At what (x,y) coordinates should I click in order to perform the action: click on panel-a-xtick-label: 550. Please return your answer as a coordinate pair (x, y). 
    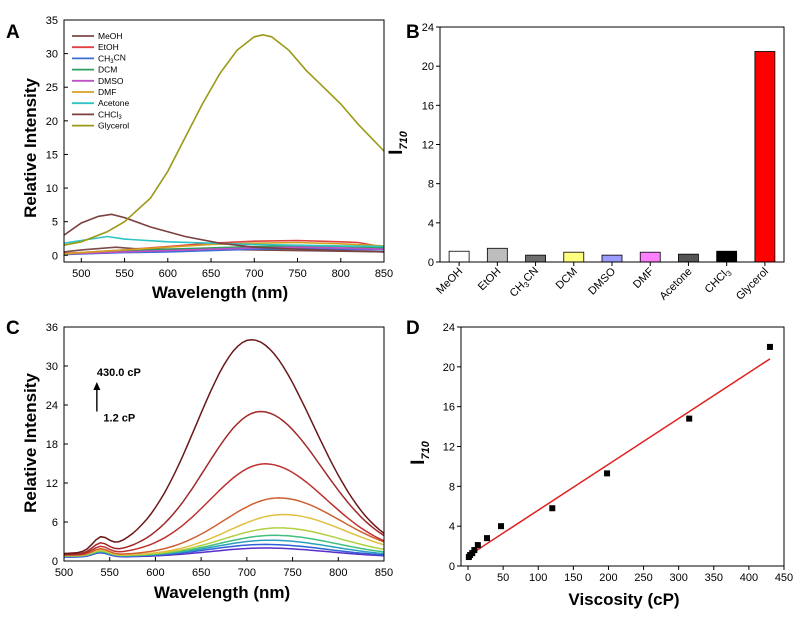
    Looking at the image, I should click on (124, 274).